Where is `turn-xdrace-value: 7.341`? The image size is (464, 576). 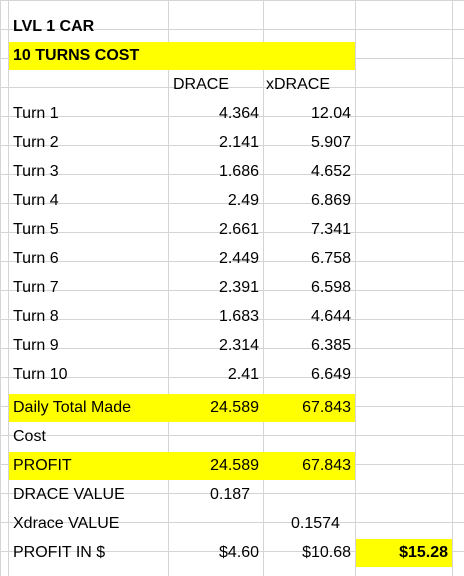
turn-xdrace-value: 7.341 is located at coordinates (330, 229).